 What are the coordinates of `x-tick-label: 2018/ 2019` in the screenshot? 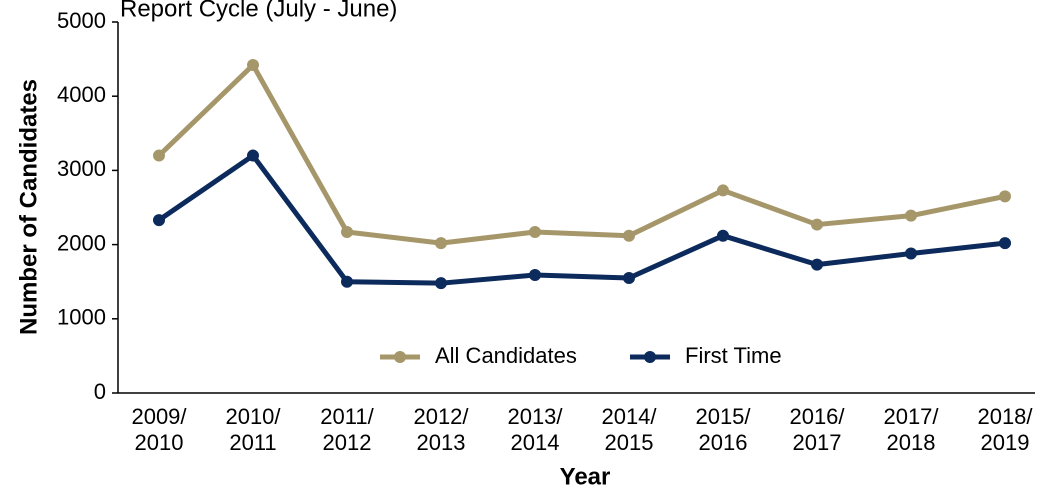 It's located at (1005, 429).